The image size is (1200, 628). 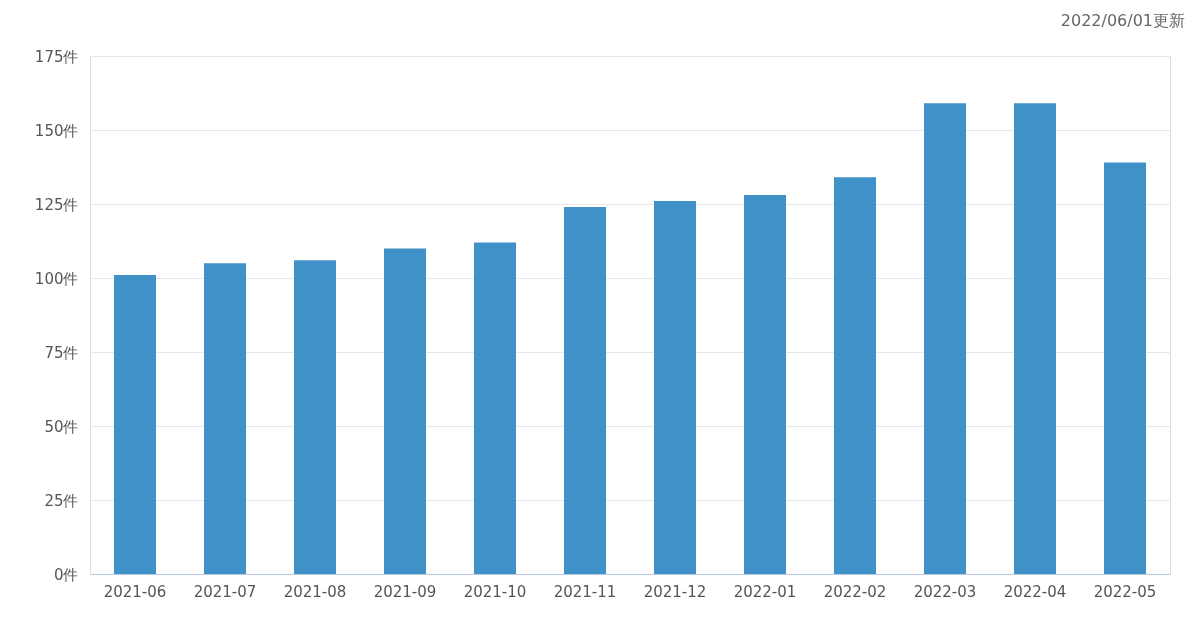 What do you see at coordinates (56, 204) in the screenshot?
I see `y-tick-label: 125件` at bounding box center [56, 204].